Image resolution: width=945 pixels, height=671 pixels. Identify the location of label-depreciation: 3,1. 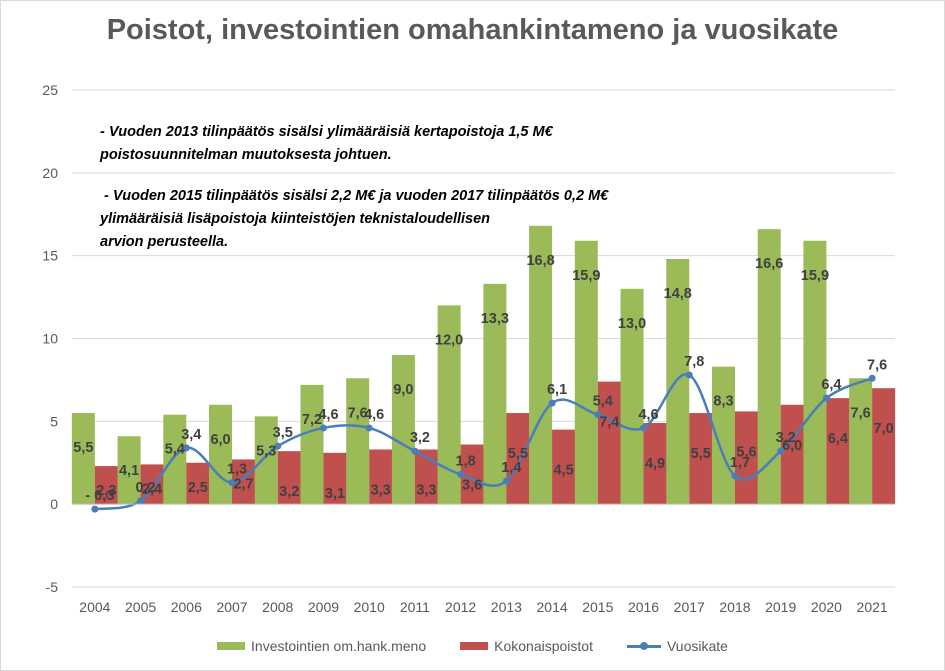
(335, 494).